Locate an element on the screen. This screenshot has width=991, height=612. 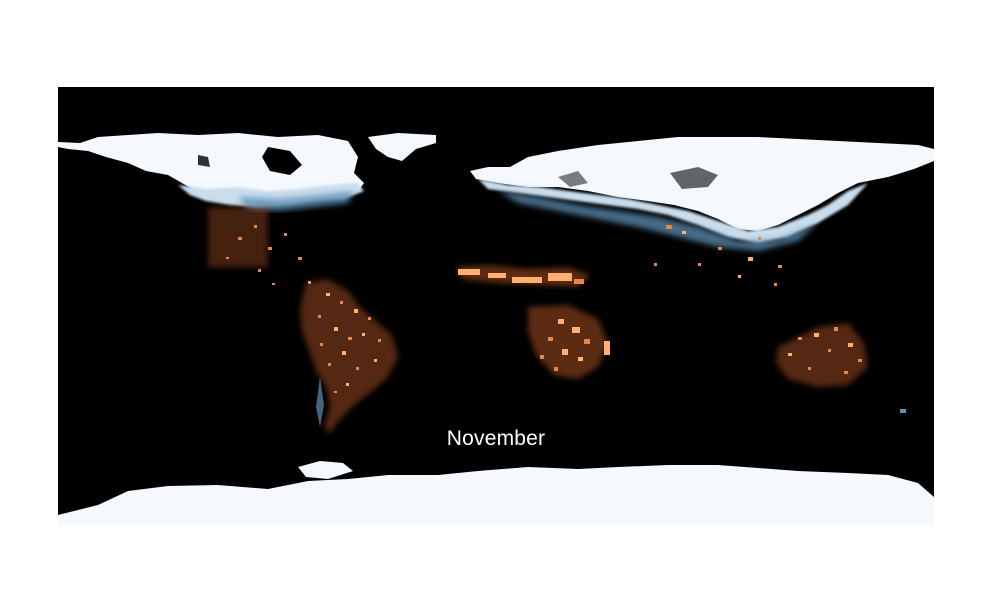
antarctica-ice is located at coordinates (496, 493).